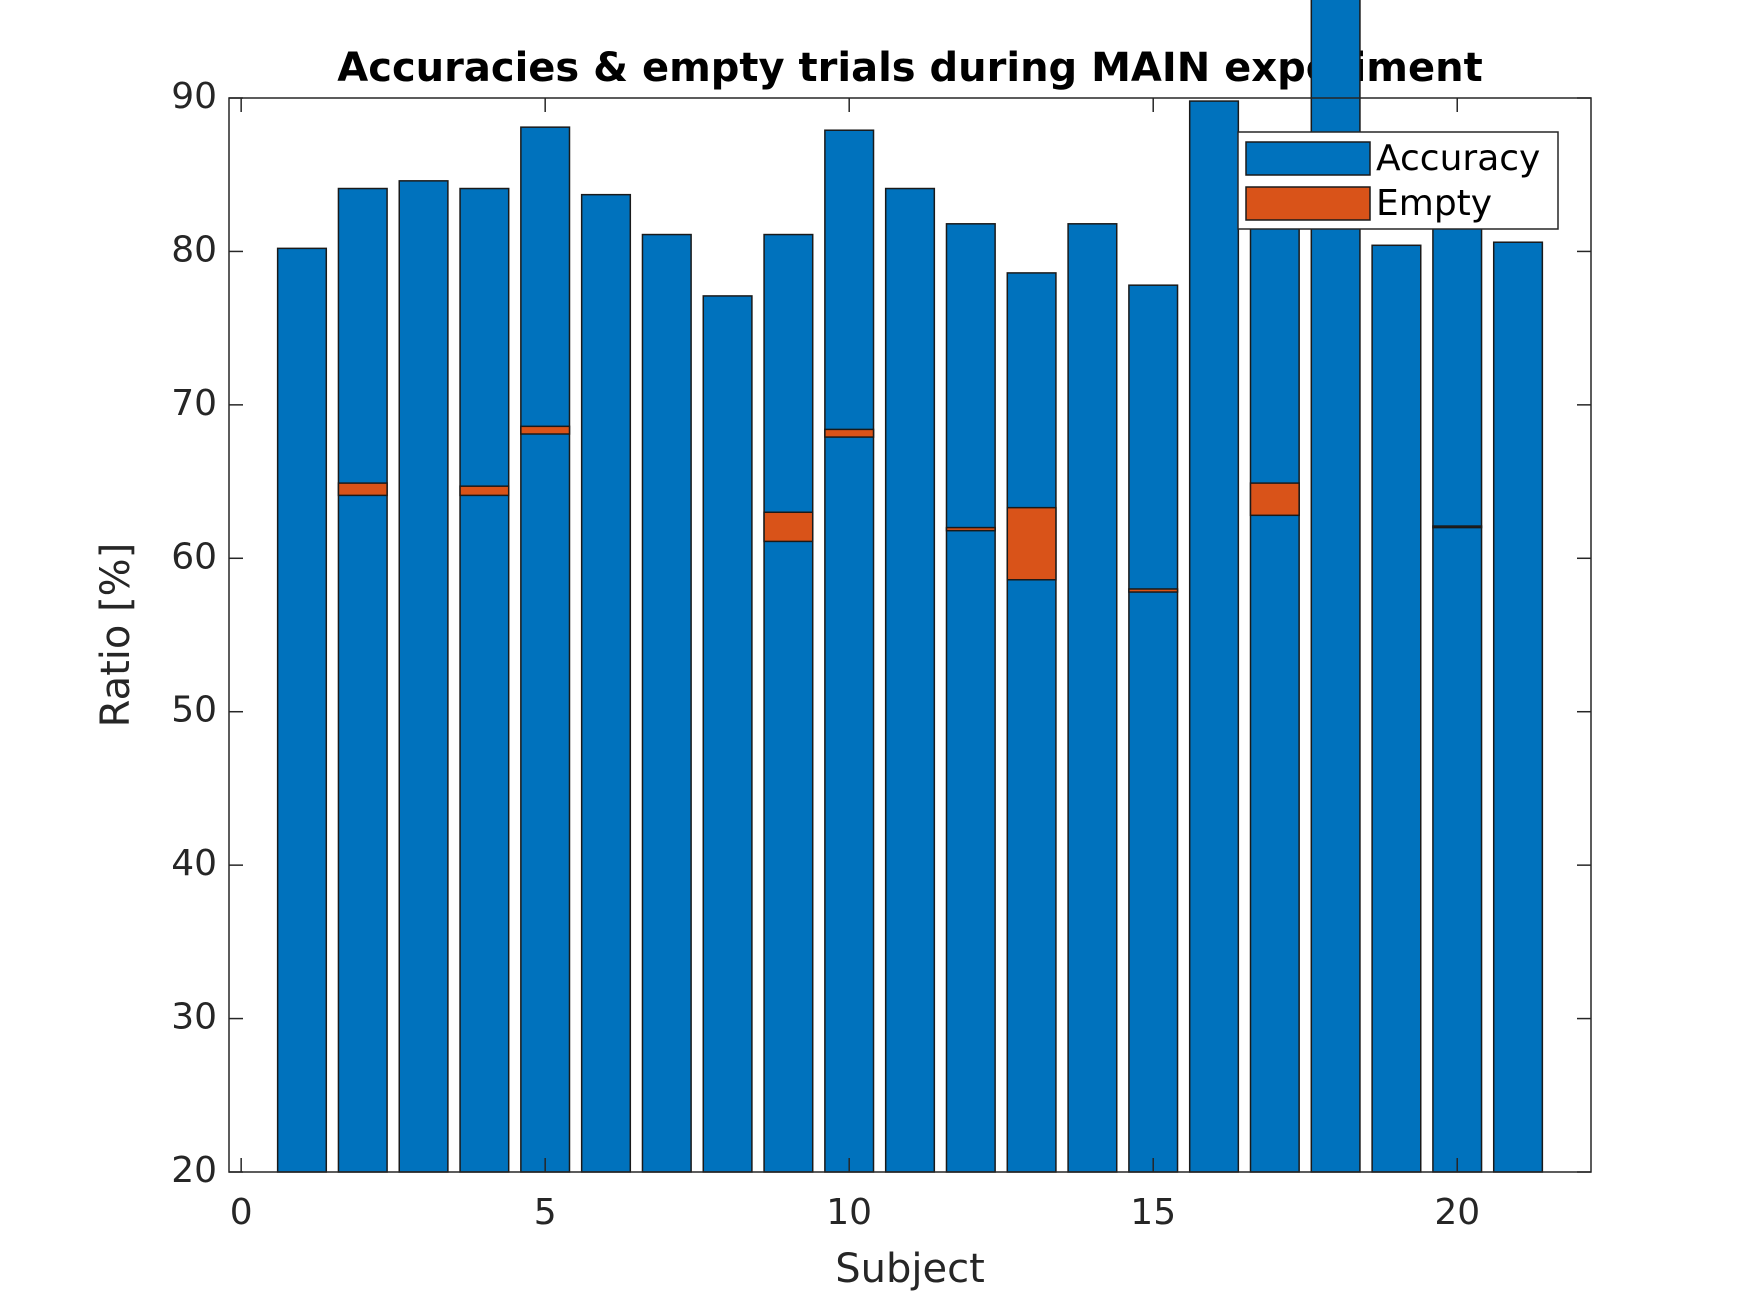 This screenshot has height=1311, width=1750. Describe the element at coordinates (194, 403) in the screenshot. I see `y-tick-label: 70` at that location.